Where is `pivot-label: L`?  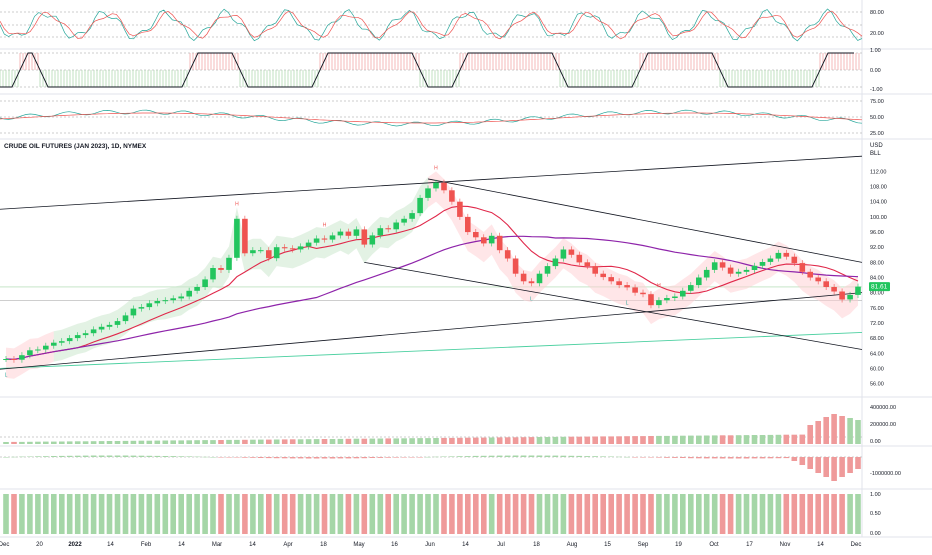
pivot-label: L is located at coordinates (6, 375).